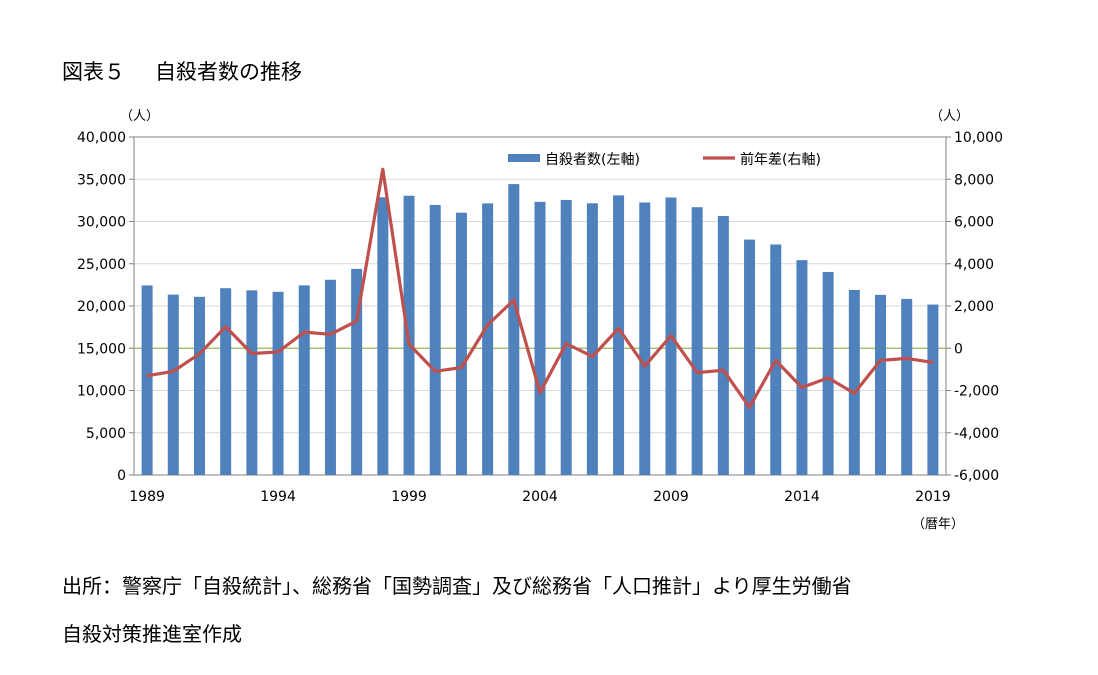  Describe the element at coordinates (330, 334) in the screenshot. I see `line-point-1996` at that location.